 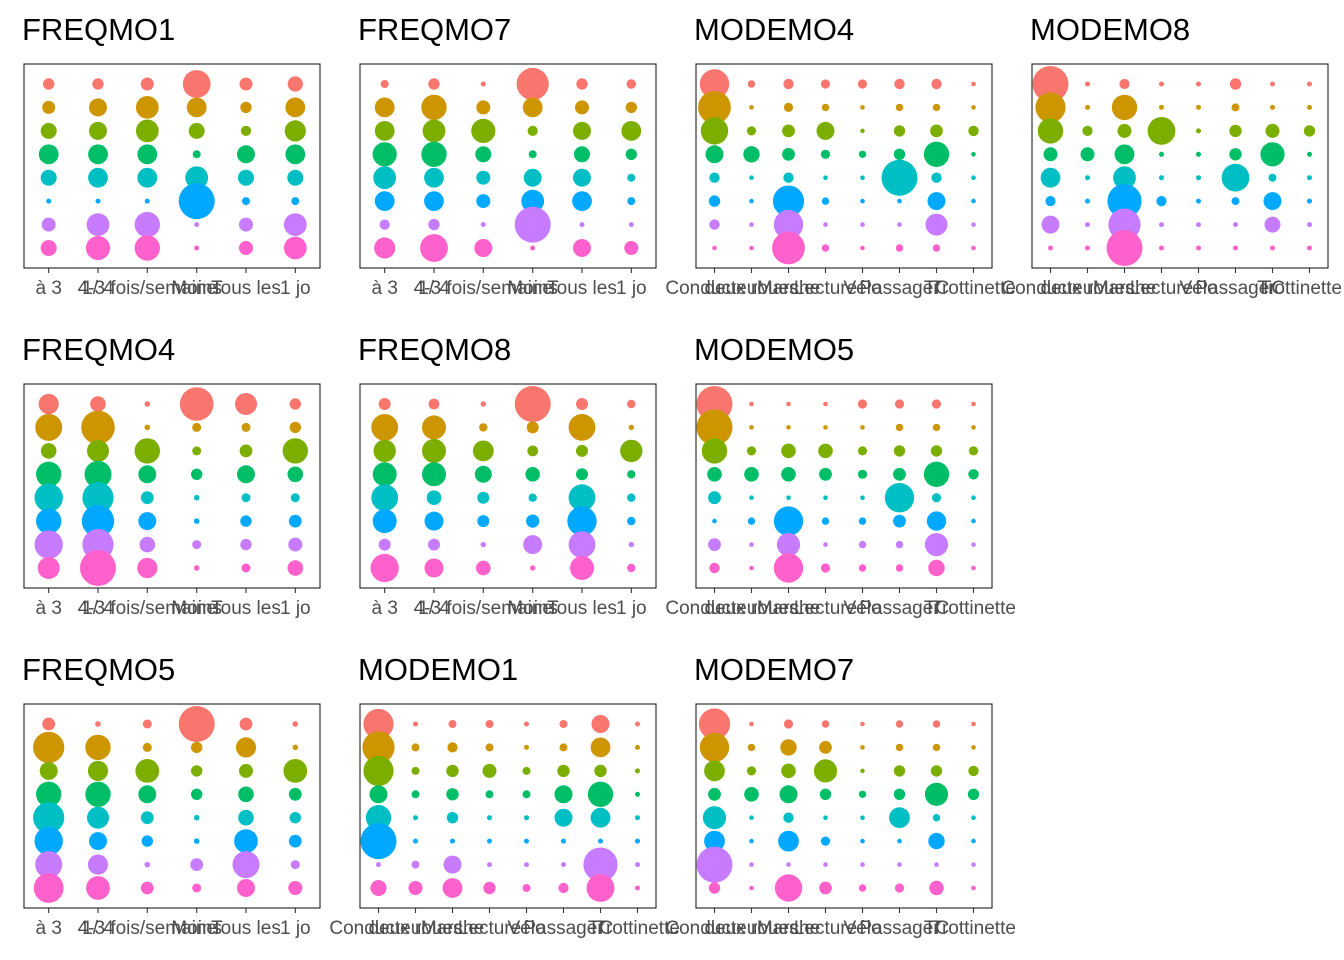 I want to click on x-tick-label: deux roues, so click(x=1087, y=288).